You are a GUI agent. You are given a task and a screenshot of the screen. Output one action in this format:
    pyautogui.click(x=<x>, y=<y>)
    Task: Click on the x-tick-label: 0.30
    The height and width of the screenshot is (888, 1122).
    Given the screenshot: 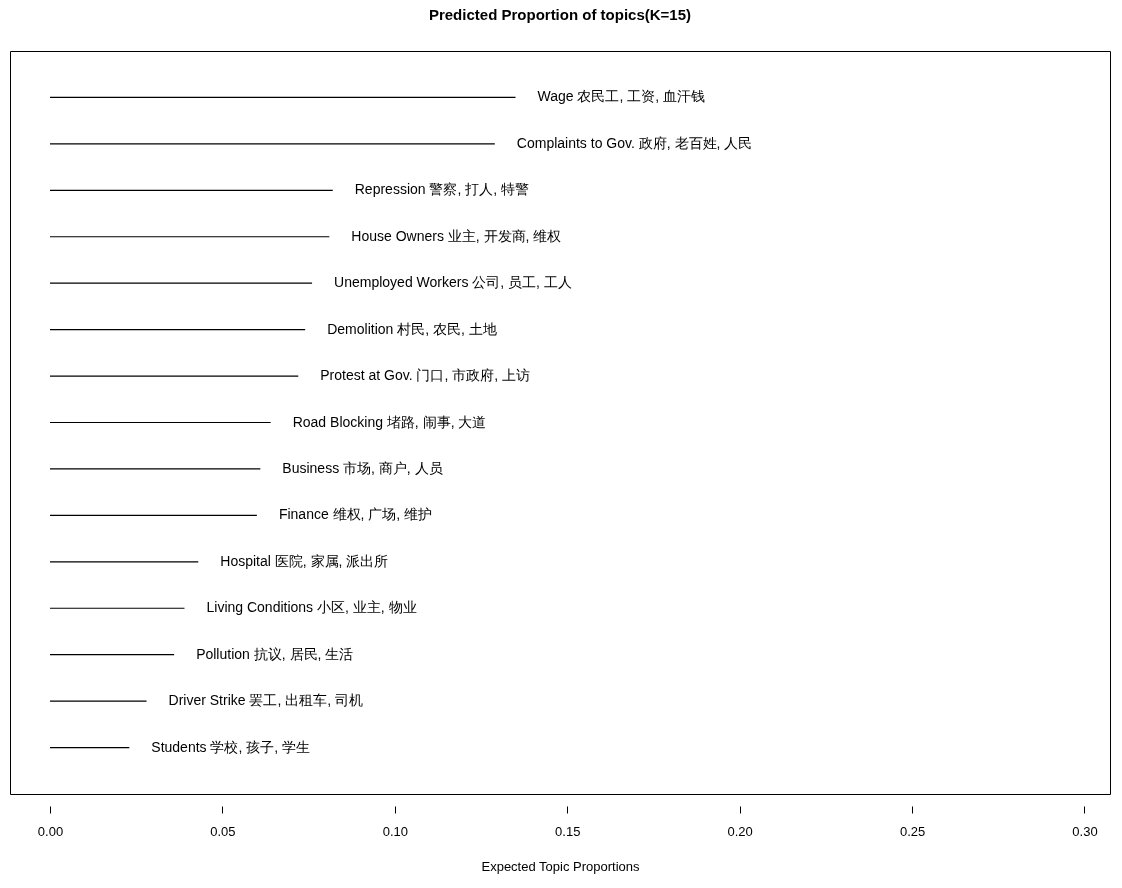 What is the action you would take?
    pyautogui.click(x=1085, y=831)
    